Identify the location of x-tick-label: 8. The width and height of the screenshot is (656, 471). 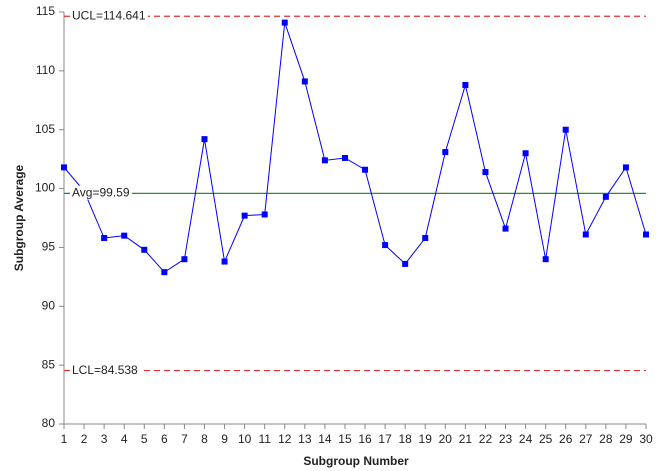
(204, 439).